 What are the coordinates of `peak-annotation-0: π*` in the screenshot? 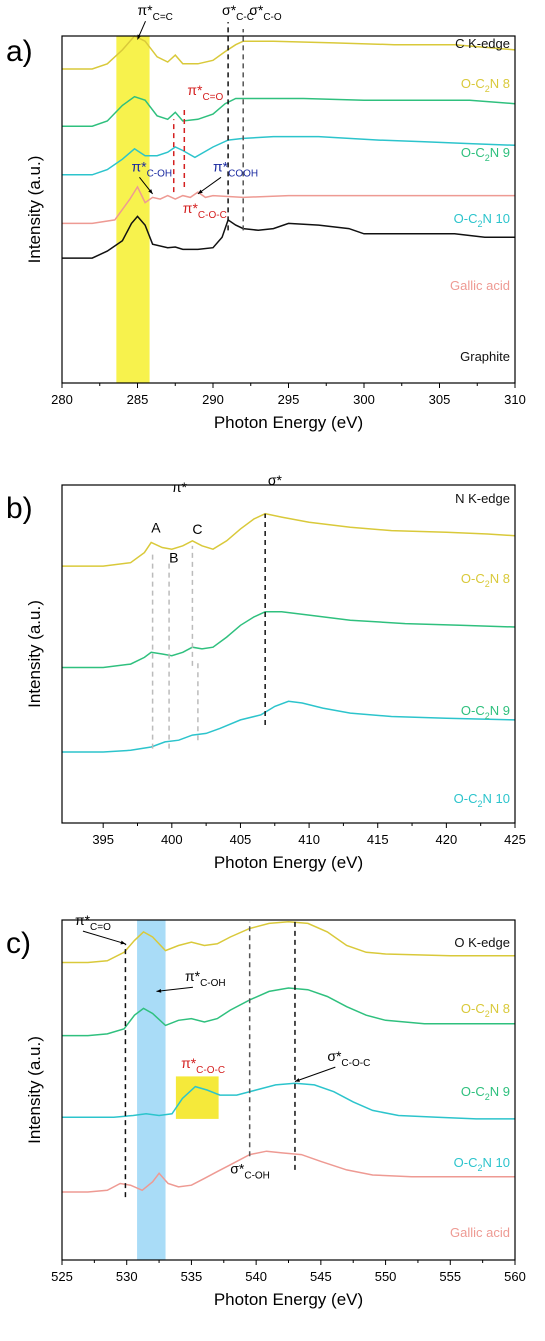 It's located at (180, 487).